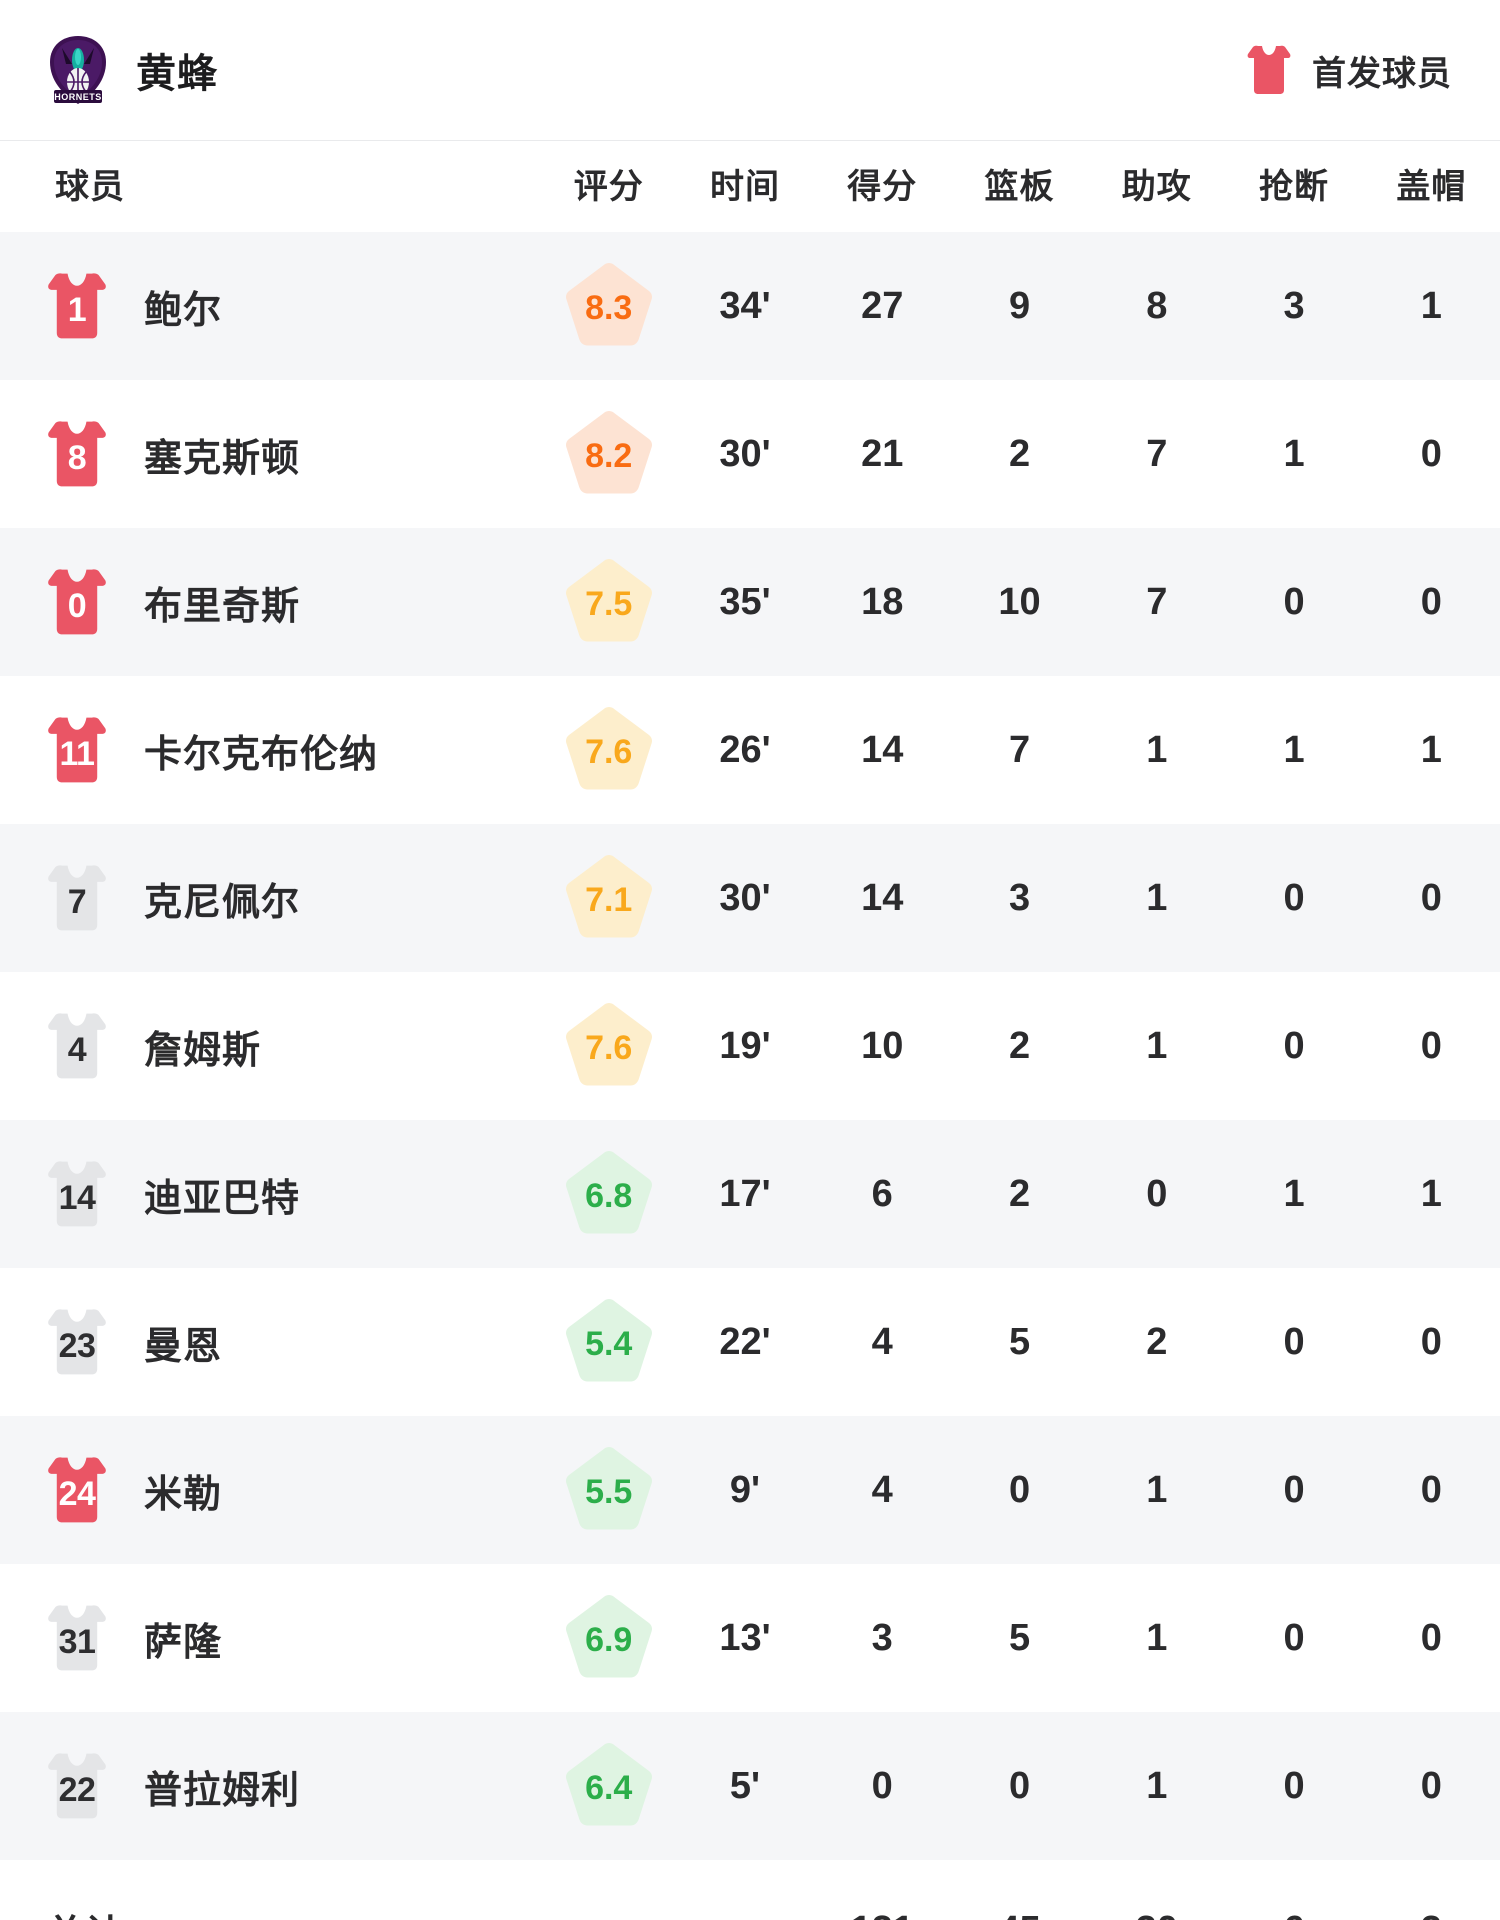 The image size is (1500, 1920). I want to click on hornets-logo-icon: HORNETS, so click(78, 70).